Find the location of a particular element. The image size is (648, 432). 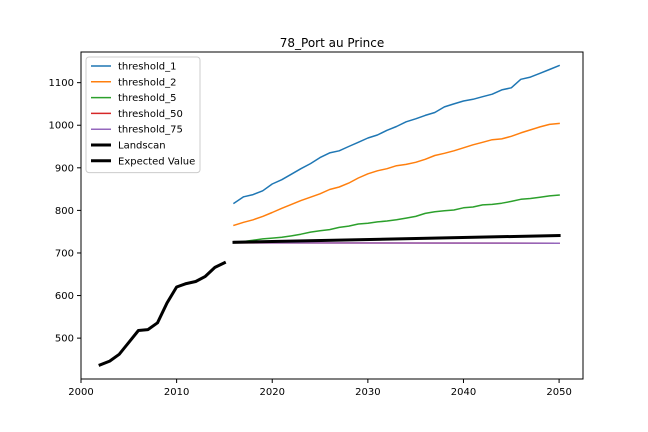

legend-label: Landscan is located at coordinates (142, 146).